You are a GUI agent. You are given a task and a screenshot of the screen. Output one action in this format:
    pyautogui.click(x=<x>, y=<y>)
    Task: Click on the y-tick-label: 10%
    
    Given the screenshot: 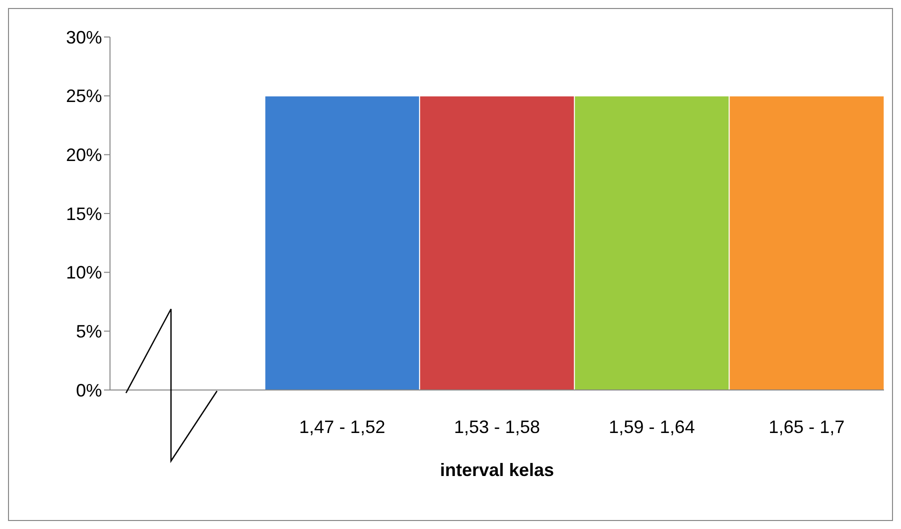 What is the action you would take?
    pyautogui.click(x=84, y=272)
    